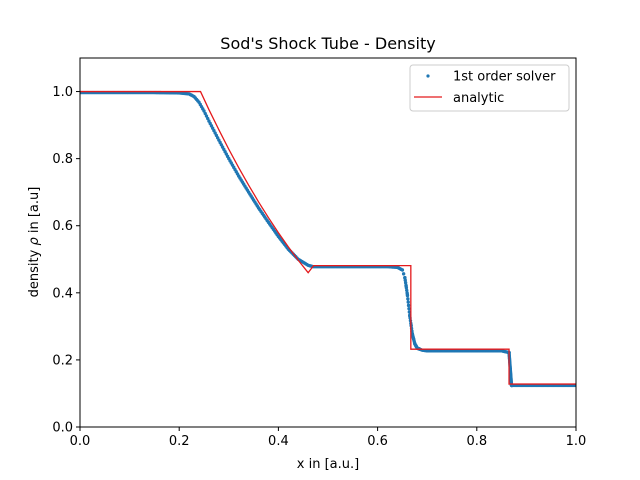 This screenshot has width=640, height=480. What do you see at coordinates (62, 360) in the screenshot?
I see `y-tick-label: 0.2` at bounding box center [62, 360].